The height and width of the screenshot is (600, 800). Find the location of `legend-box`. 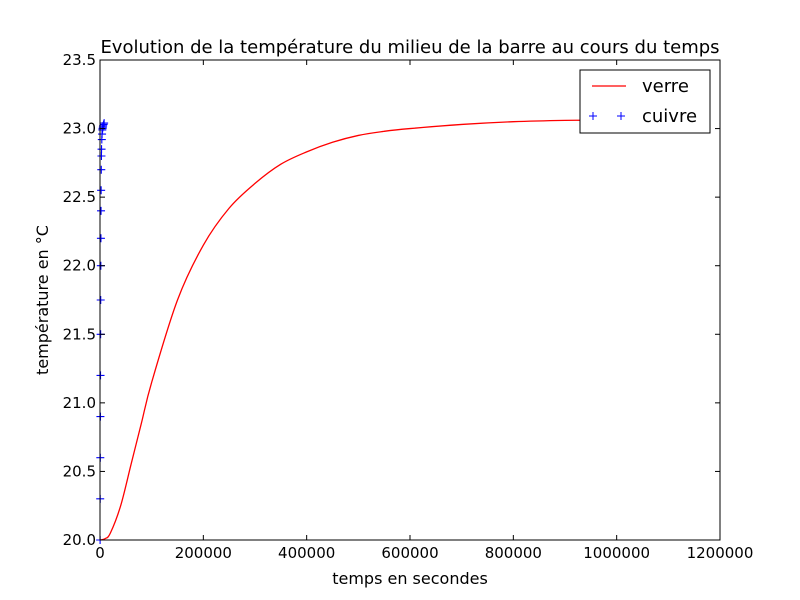

legend-box is located at coordinates (645, 101).